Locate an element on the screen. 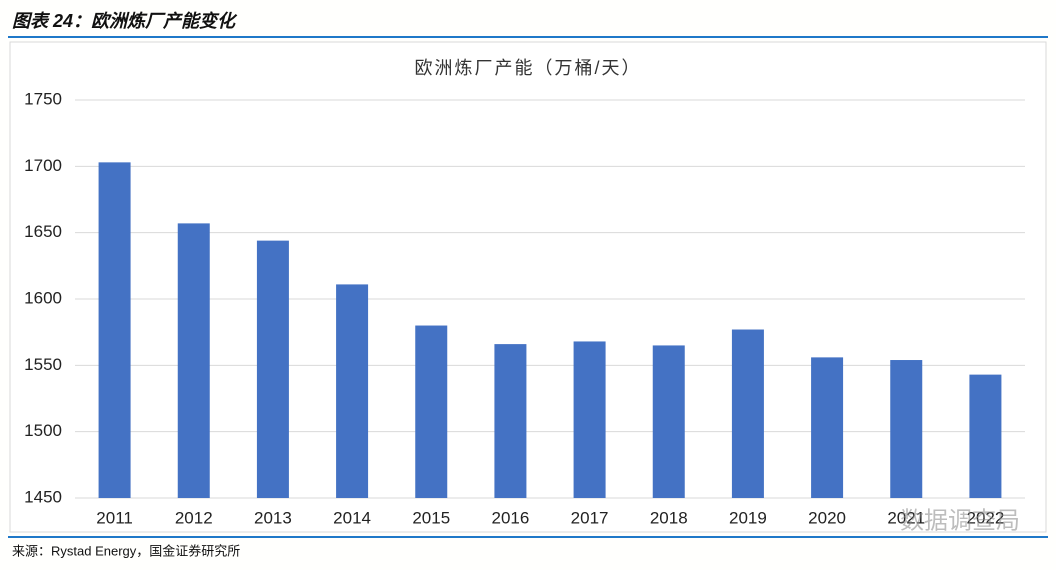 This screenshot has height=570, width=1056. y-tick-label: 1650 is located at coordinates (43, 231).